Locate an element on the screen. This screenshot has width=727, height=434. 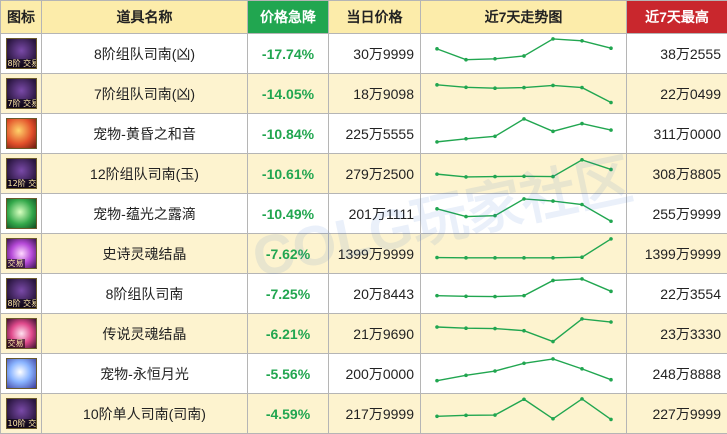
item-name: 10阶单人司南(司南) is located at coordinates (144, 413).